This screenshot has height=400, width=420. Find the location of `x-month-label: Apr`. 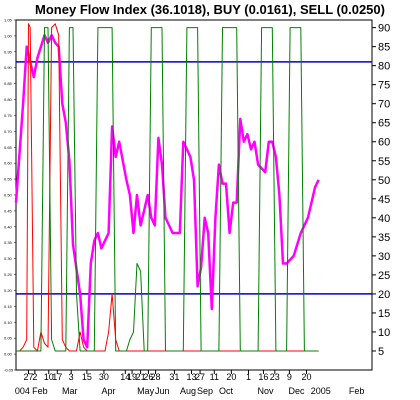

x-month-label: Apr is located at coordinates (109, 391).